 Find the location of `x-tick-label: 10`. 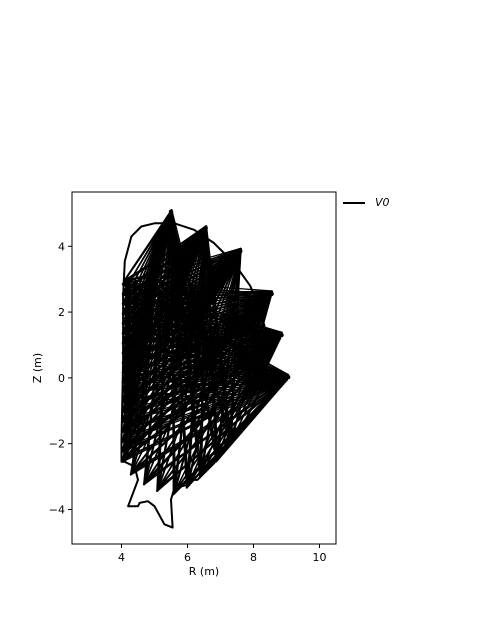

x-tick-label: 10 is located at coordinates (320, 557).